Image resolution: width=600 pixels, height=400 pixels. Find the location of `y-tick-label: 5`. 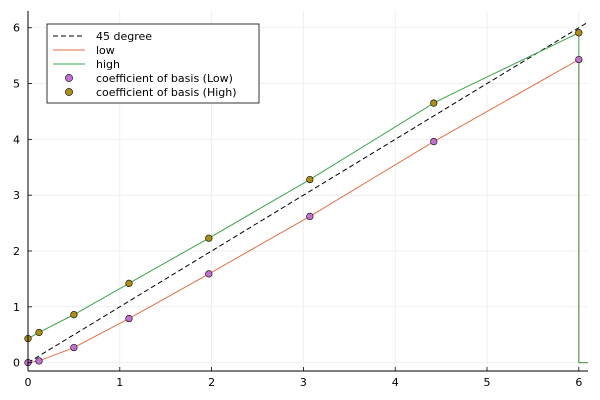

y-tick-label: 5 is located at coordinates (16, 84).